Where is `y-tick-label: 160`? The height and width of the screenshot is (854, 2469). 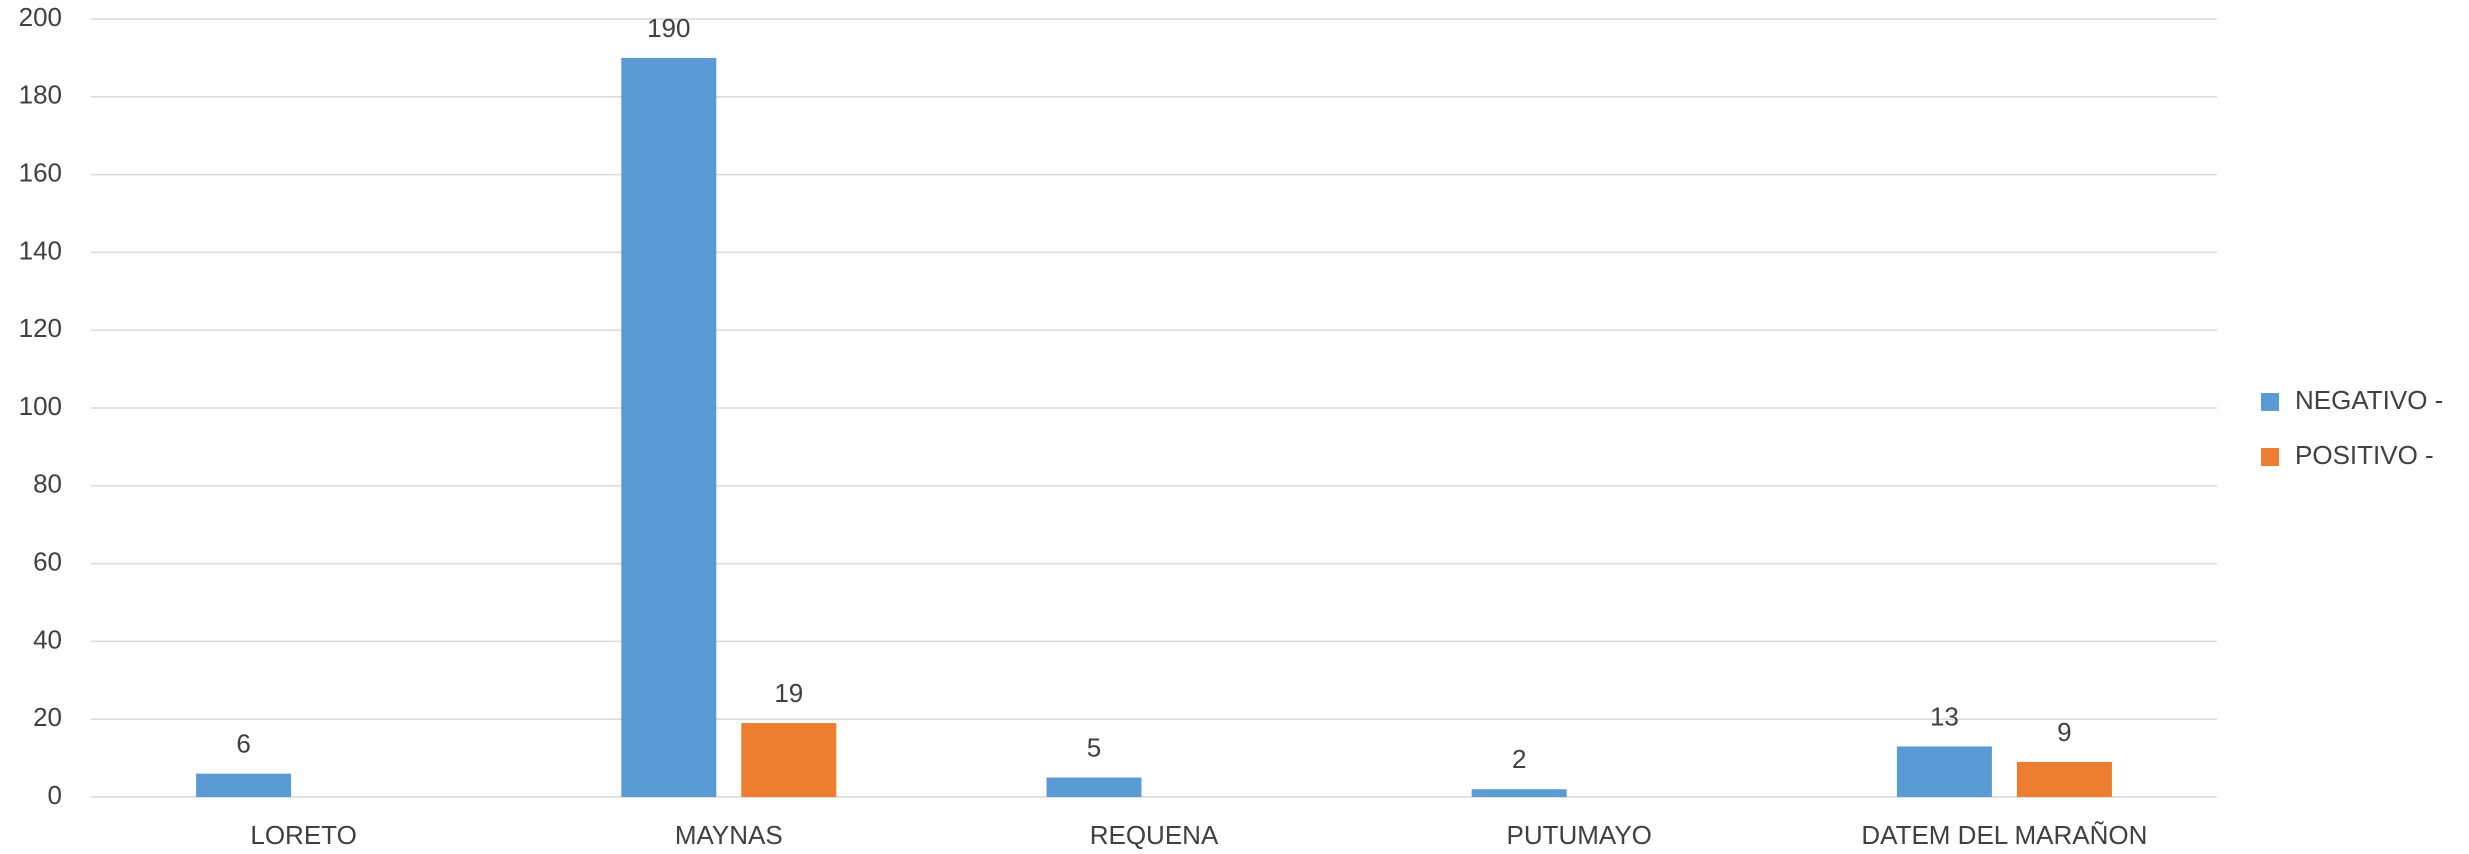 y-tick-label: 160 is located at coordinates (40, 172).